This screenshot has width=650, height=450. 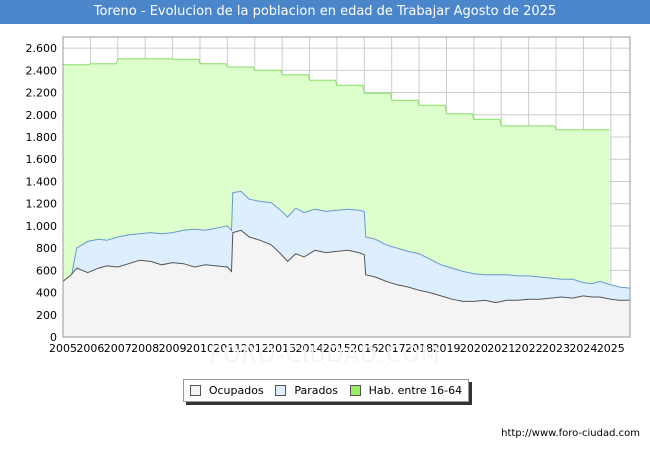 I want to click on legend: Ocupados Parados Hab. entre 16-64, so click(x=326, y=390).